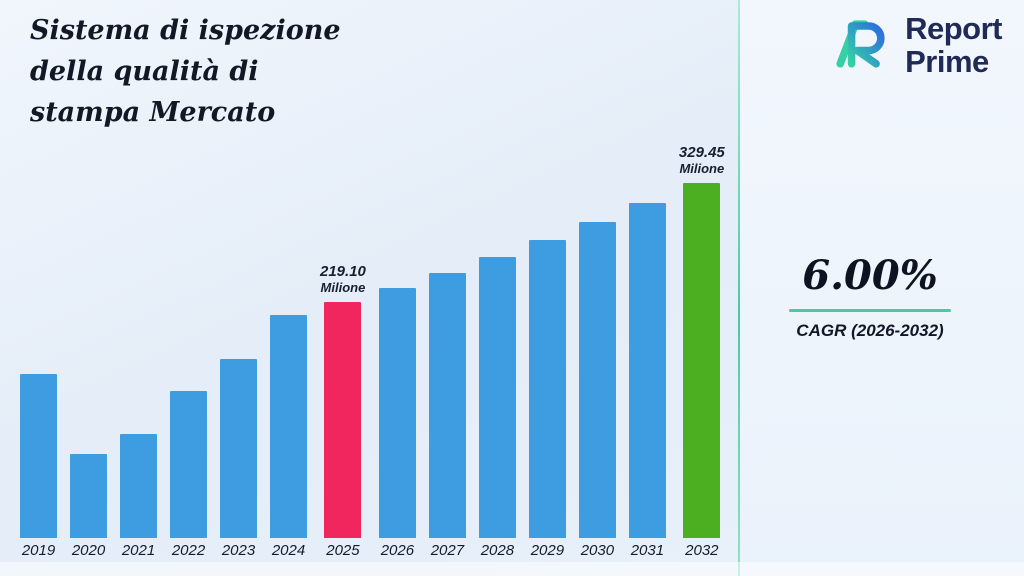 The height and width of the screenshot is (576, 1024). I want to click on data-label-2032: 329.45 Milione, so click(701, 160).